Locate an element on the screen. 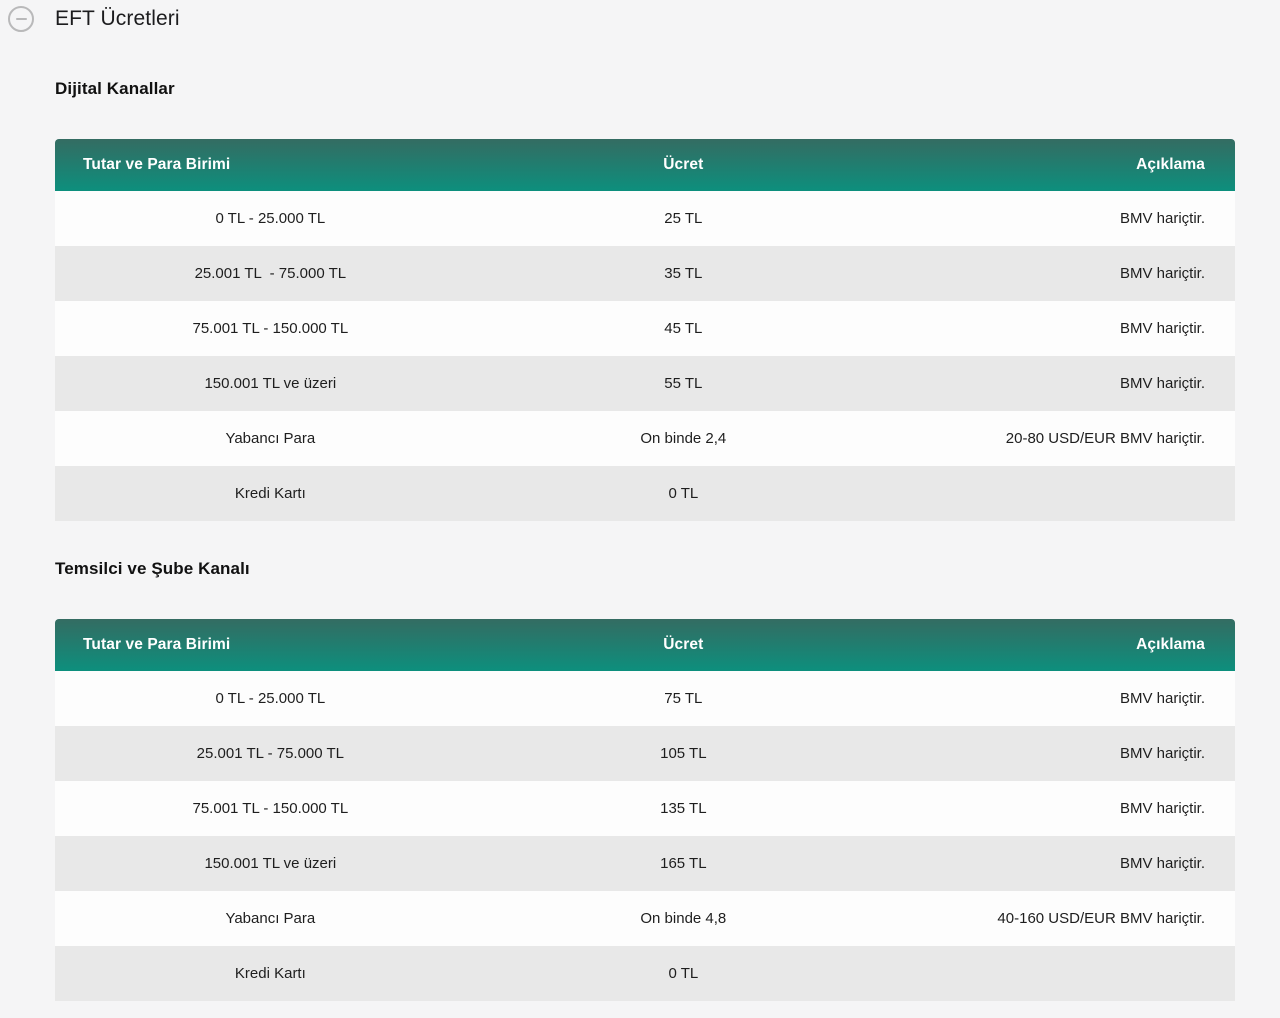  table-cell: 40-160 USD/EUR BMV hariçtir. is located at coordinates (1101, 918).